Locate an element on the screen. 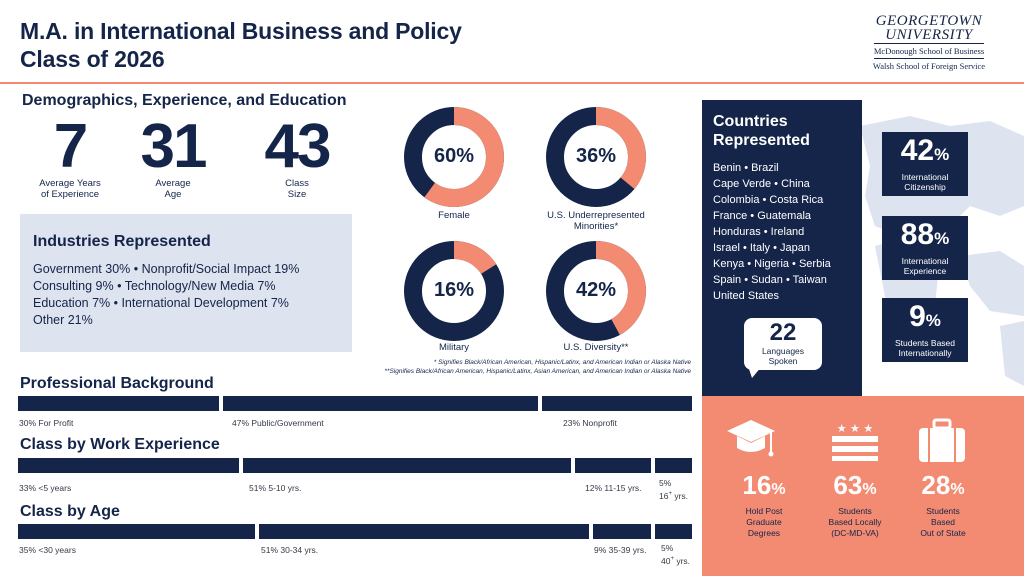 The image size is (1024, 576). languages-label-line: Spoken is located at coordinates (783, 361).